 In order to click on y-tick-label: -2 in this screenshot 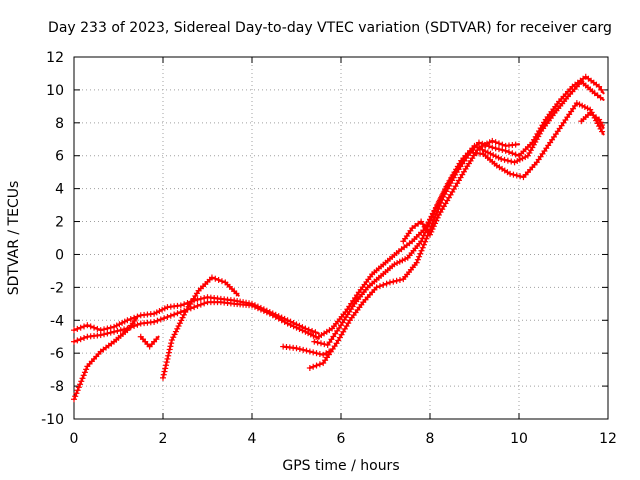, I will do `click(57, 288)`.